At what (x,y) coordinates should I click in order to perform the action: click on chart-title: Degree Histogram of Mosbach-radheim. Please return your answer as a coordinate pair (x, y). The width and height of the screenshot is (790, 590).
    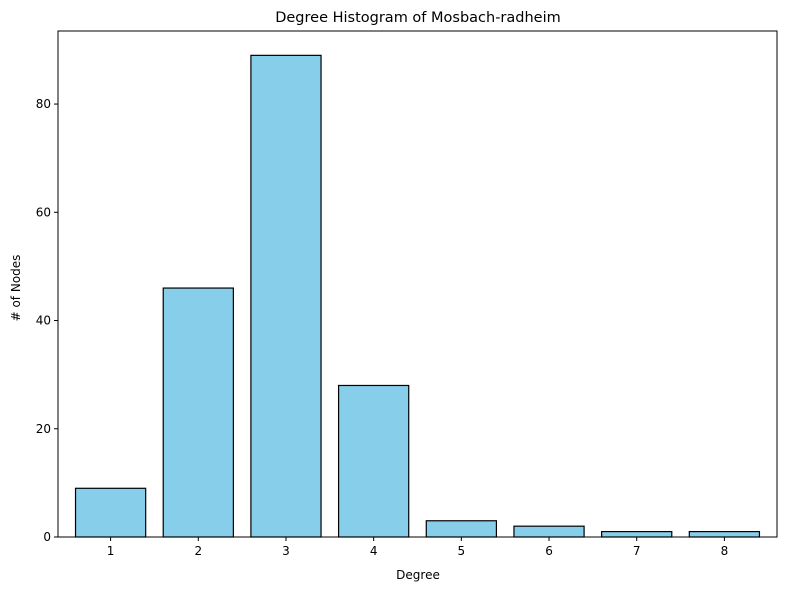
    Looking at the image, I should click on (418, 18).